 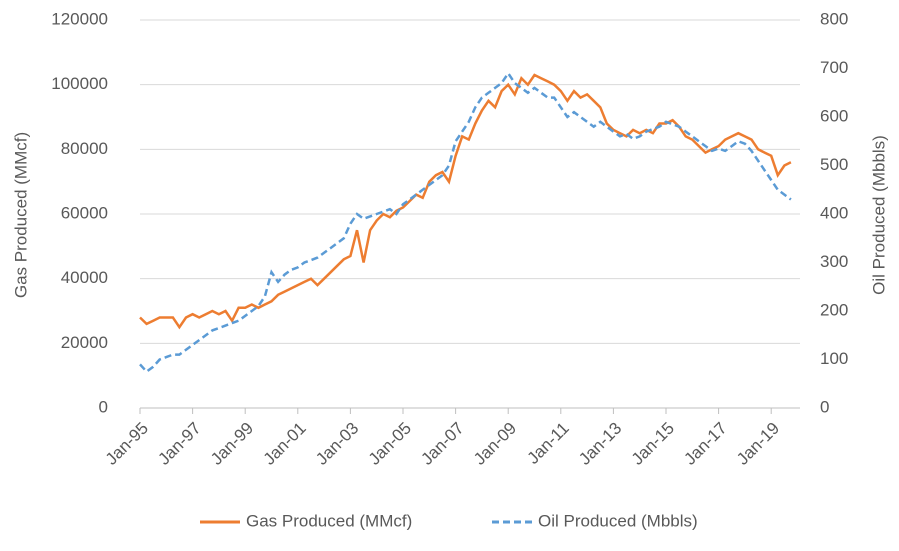 What do you see at coordinates (232, 444) in the screenshot?
I see `x-tick-label: Jan-99` at bounding box center [232, 444].